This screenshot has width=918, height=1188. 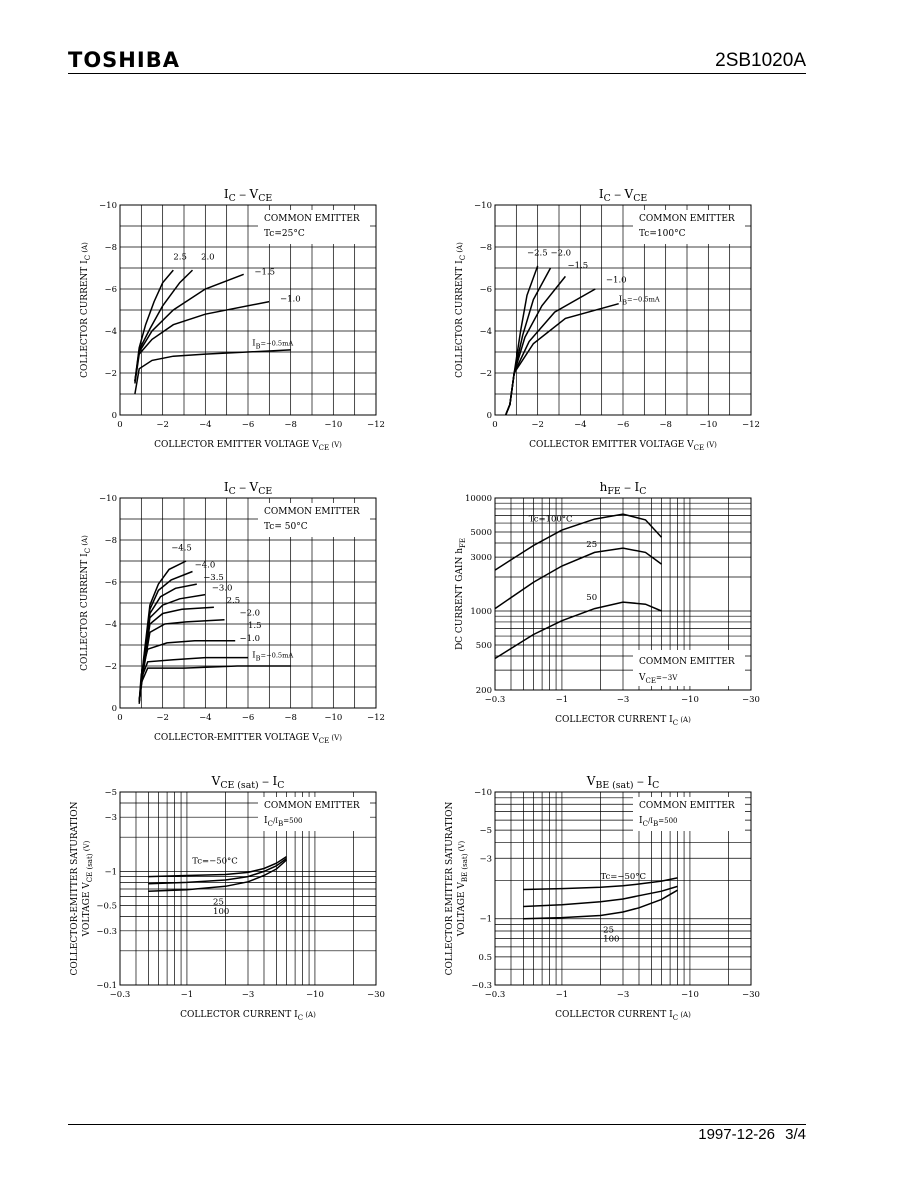 I want to click on y-tick-label: 3000, so click(x=481, y=558).